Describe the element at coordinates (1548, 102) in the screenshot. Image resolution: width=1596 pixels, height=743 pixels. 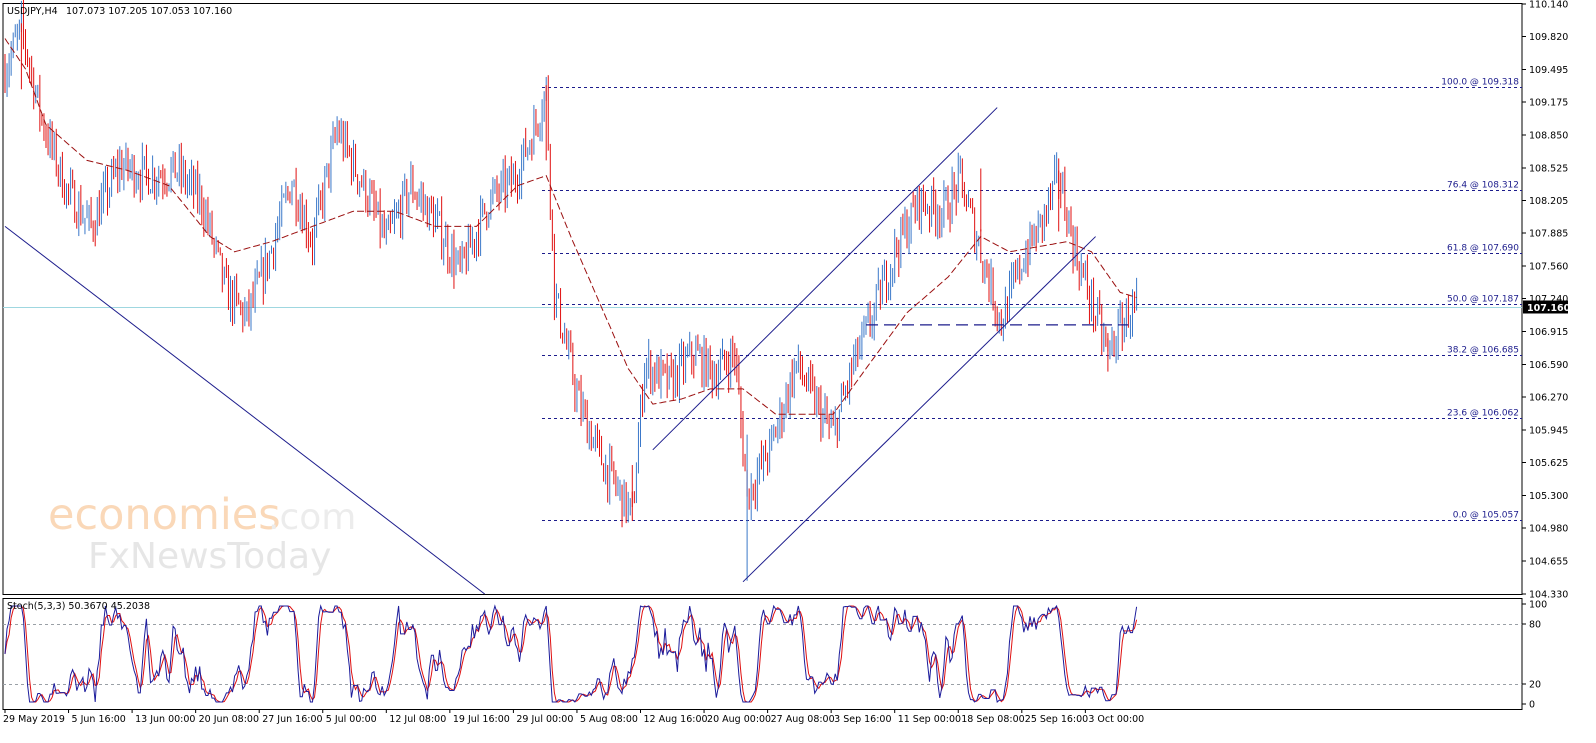
I see `price-tick-label: 109.175` at that location.